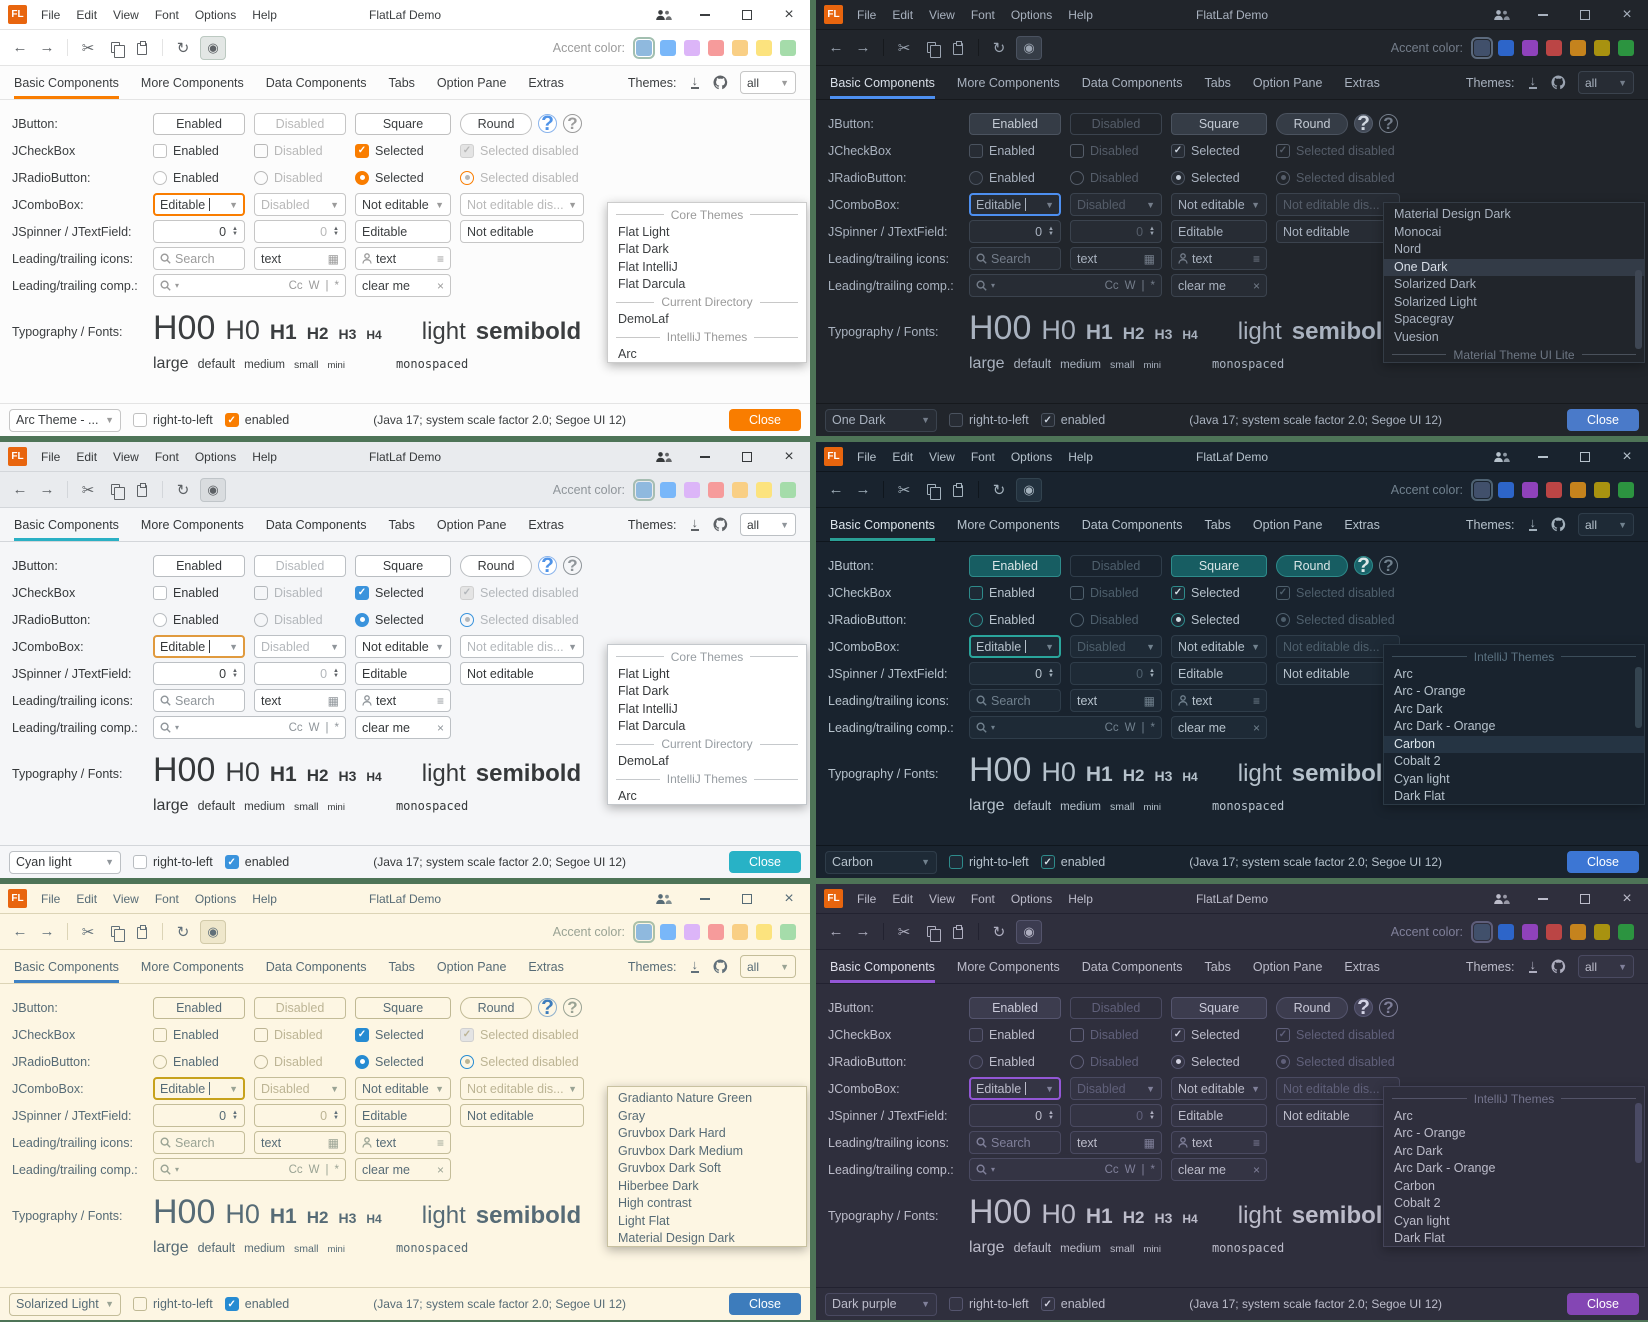  I want to click on theme-list-item: Arc, so click(1403, 1115).